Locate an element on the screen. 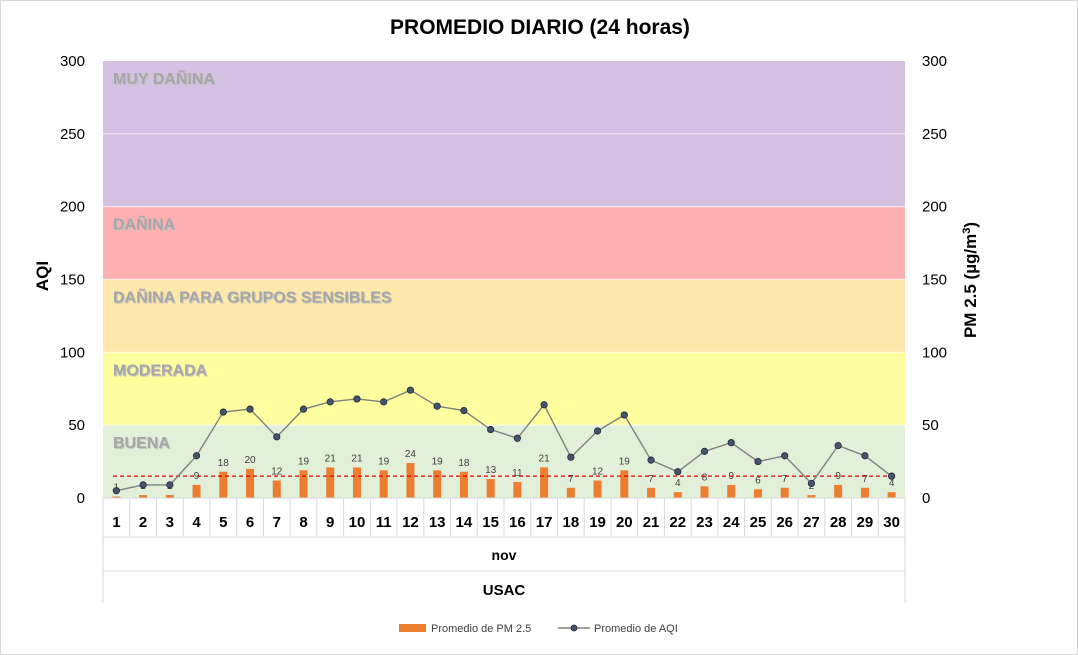 The height and width of the screenshot is (655, 1078). pm25-bar-label: 12 is located at coordinates (277, 472).